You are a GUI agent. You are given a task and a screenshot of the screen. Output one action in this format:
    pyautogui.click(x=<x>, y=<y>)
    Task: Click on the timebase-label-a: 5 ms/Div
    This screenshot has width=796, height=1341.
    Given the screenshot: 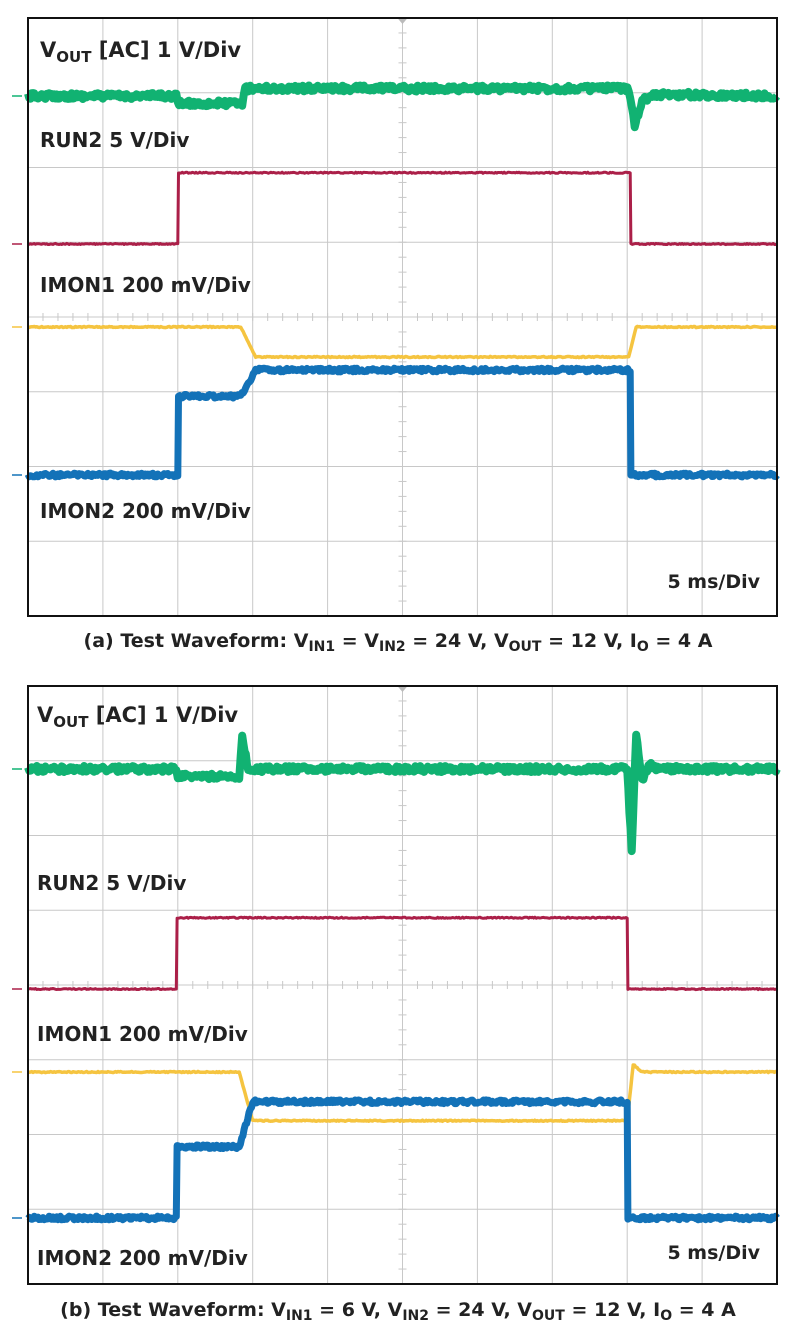 What is the action you would take?
    pyautogui.click(x=713, y=582)
    